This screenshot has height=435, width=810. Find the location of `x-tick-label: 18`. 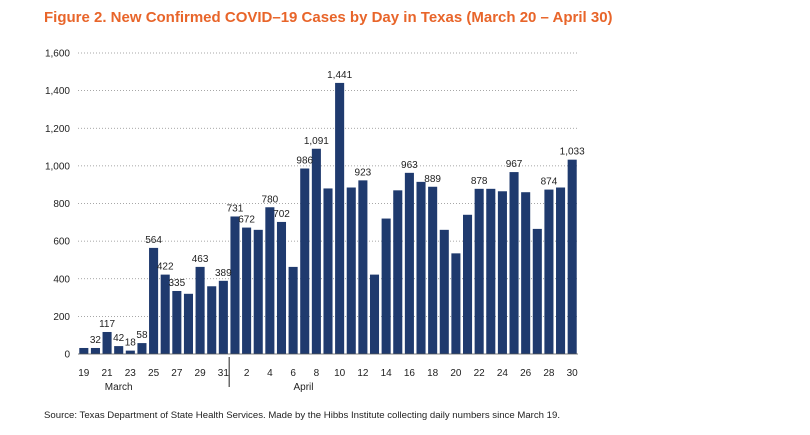

x-tick-label: 18 is located at coordinates (433, 373).